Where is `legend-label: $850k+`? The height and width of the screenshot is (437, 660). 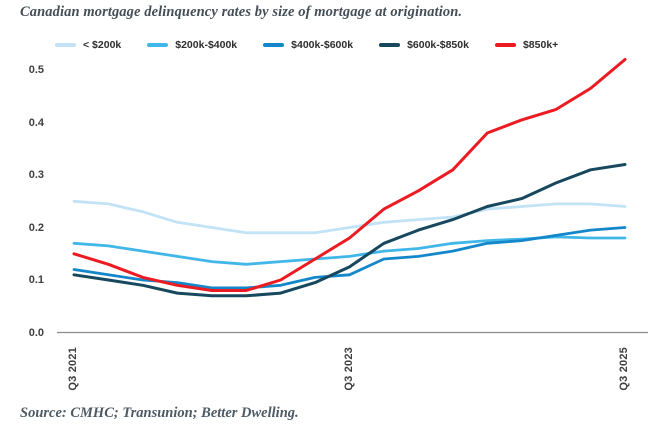
legend-label: $850k+ is located at coordinates (540, 45).